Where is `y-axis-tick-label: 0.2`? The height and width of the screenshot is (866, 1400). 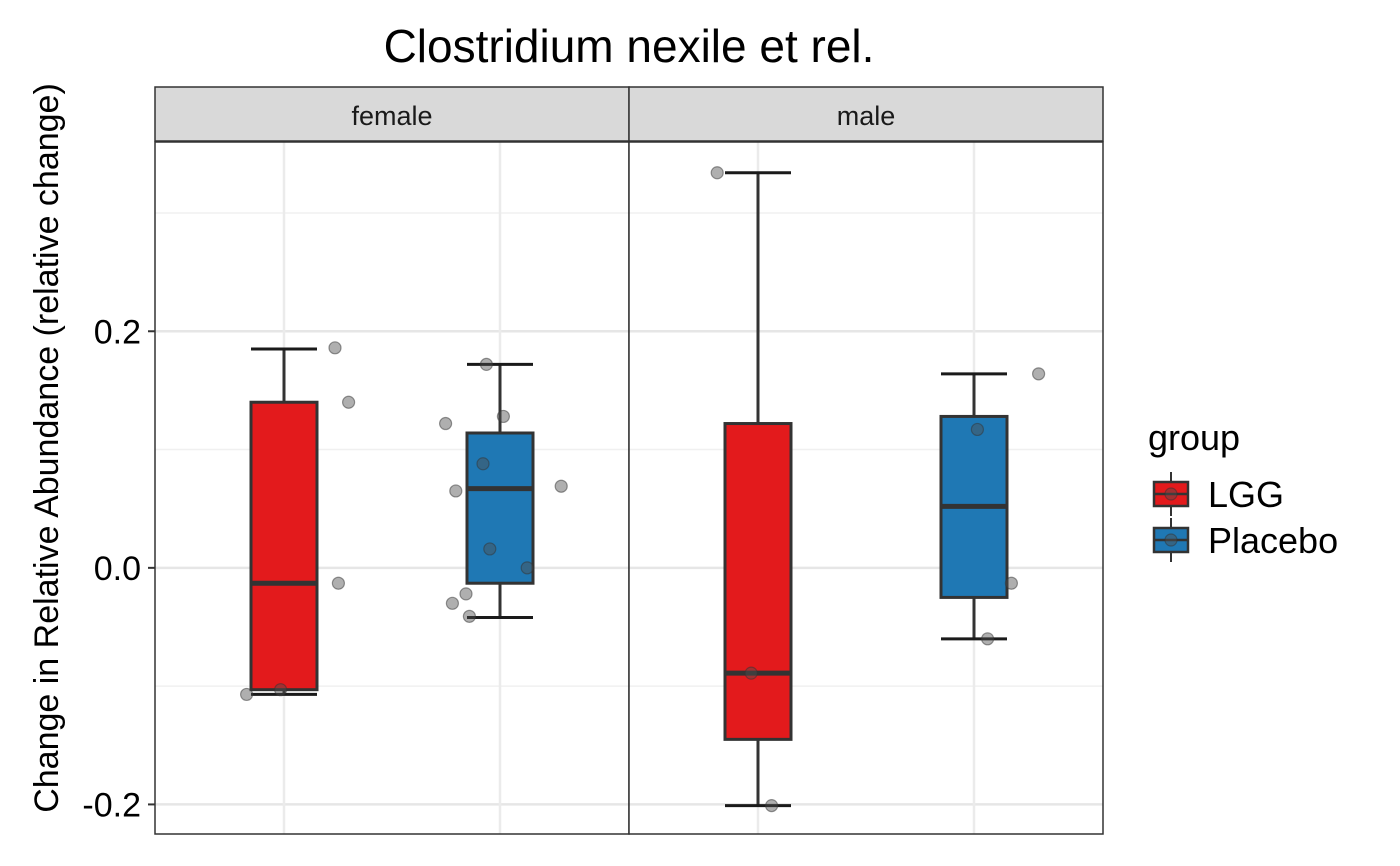 y-axis-tick-label: 0.2 is located at coordinates (117, 332).